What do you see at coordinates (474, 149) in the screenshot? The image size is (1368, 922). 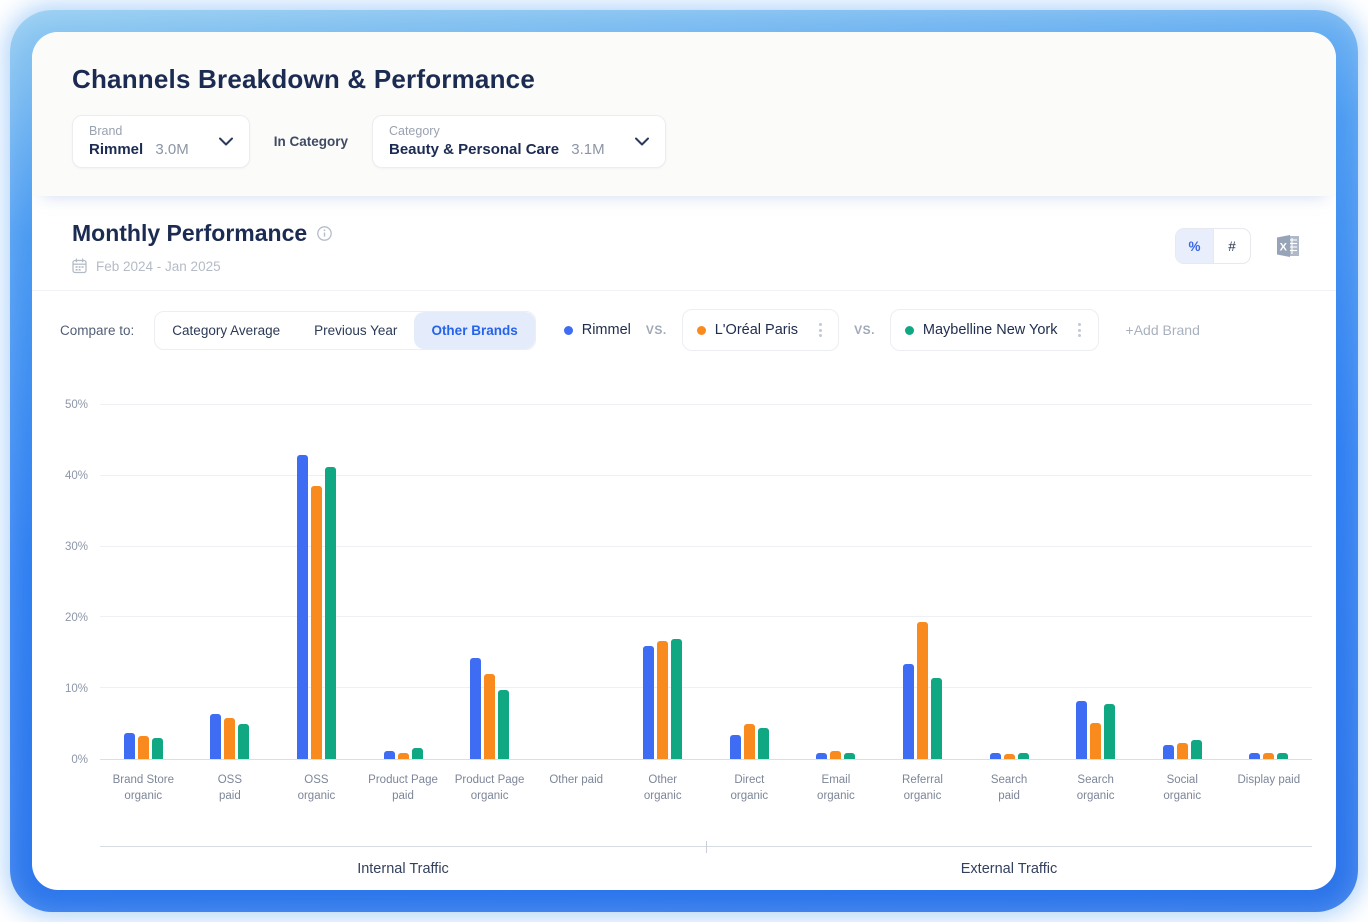 I see `category-select-value: Beauty & Personal Care` at bounding box center [474, 149].